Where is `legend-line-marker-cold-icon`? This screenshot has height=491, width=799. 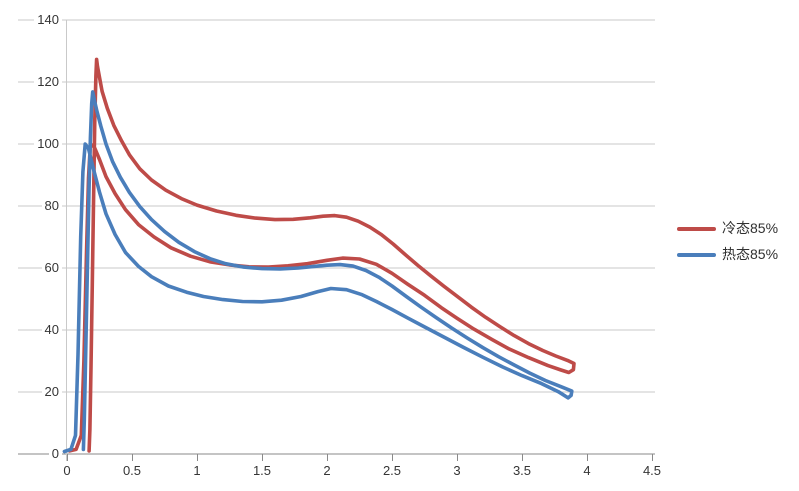
legend-line-marker-cold-icon is located at coordinates (696, 228).